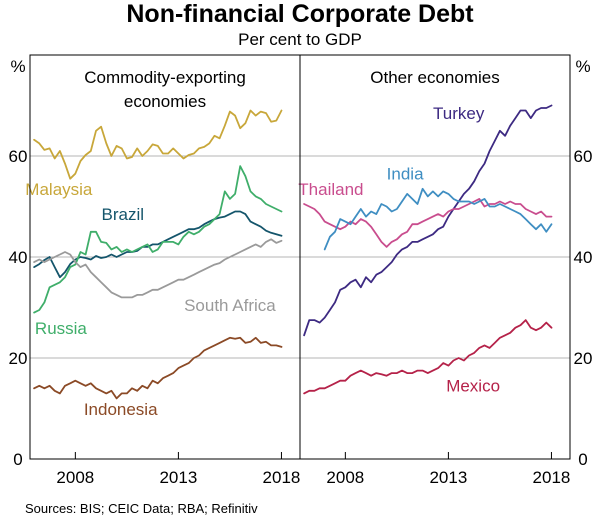 The image size is (600, 520). What do you see at coordinates (18, 156) in the screenshot?
I see `left-y-tick-label-60: 60` at bounding box center [18, 156].